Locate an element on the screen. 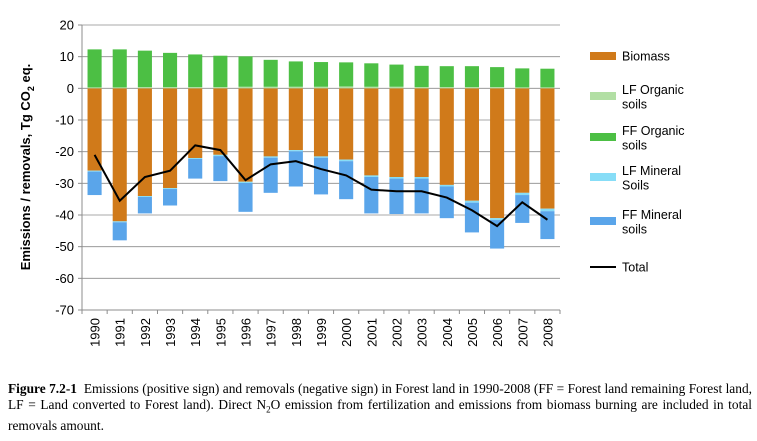  x-tick-label: 1997 is located at coordinates (271, 332).